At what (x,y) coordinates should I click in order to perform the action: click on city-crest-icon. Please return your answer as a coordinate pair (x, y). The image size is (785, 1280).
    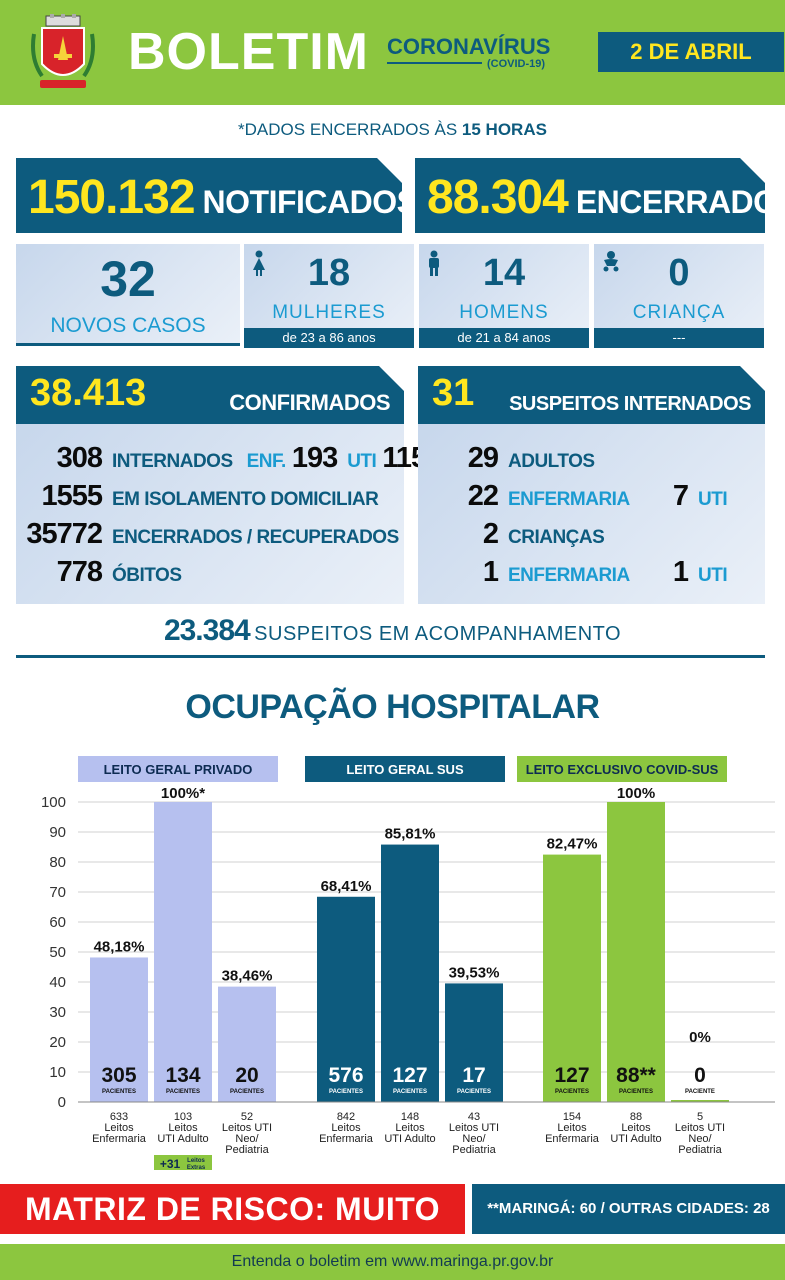
    Looking at the image, I should click on (63, 51).